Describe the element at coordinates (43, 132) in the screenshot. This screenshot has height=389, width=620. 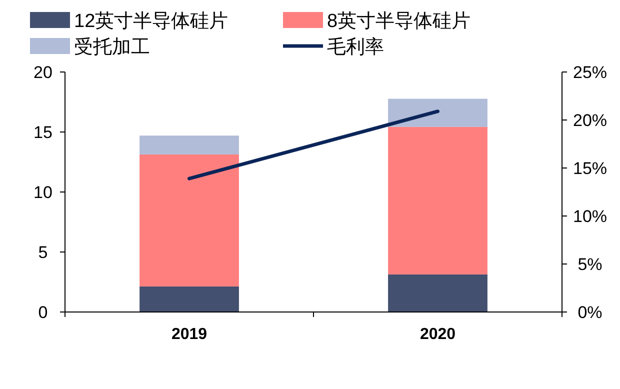
I see `y-tick-label: 15` at that location.